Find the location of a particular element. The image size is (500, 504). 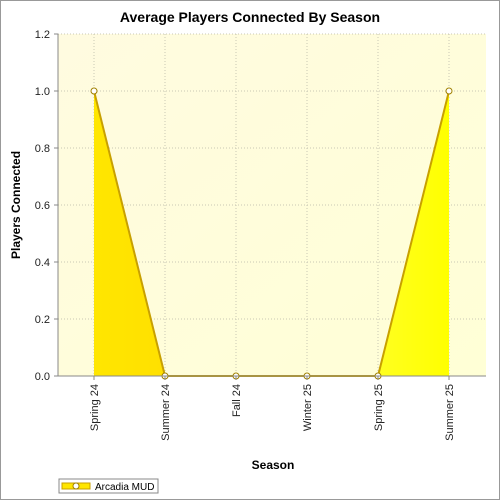

y-tick-label: 0.2 is located at coordinates (42, 320).